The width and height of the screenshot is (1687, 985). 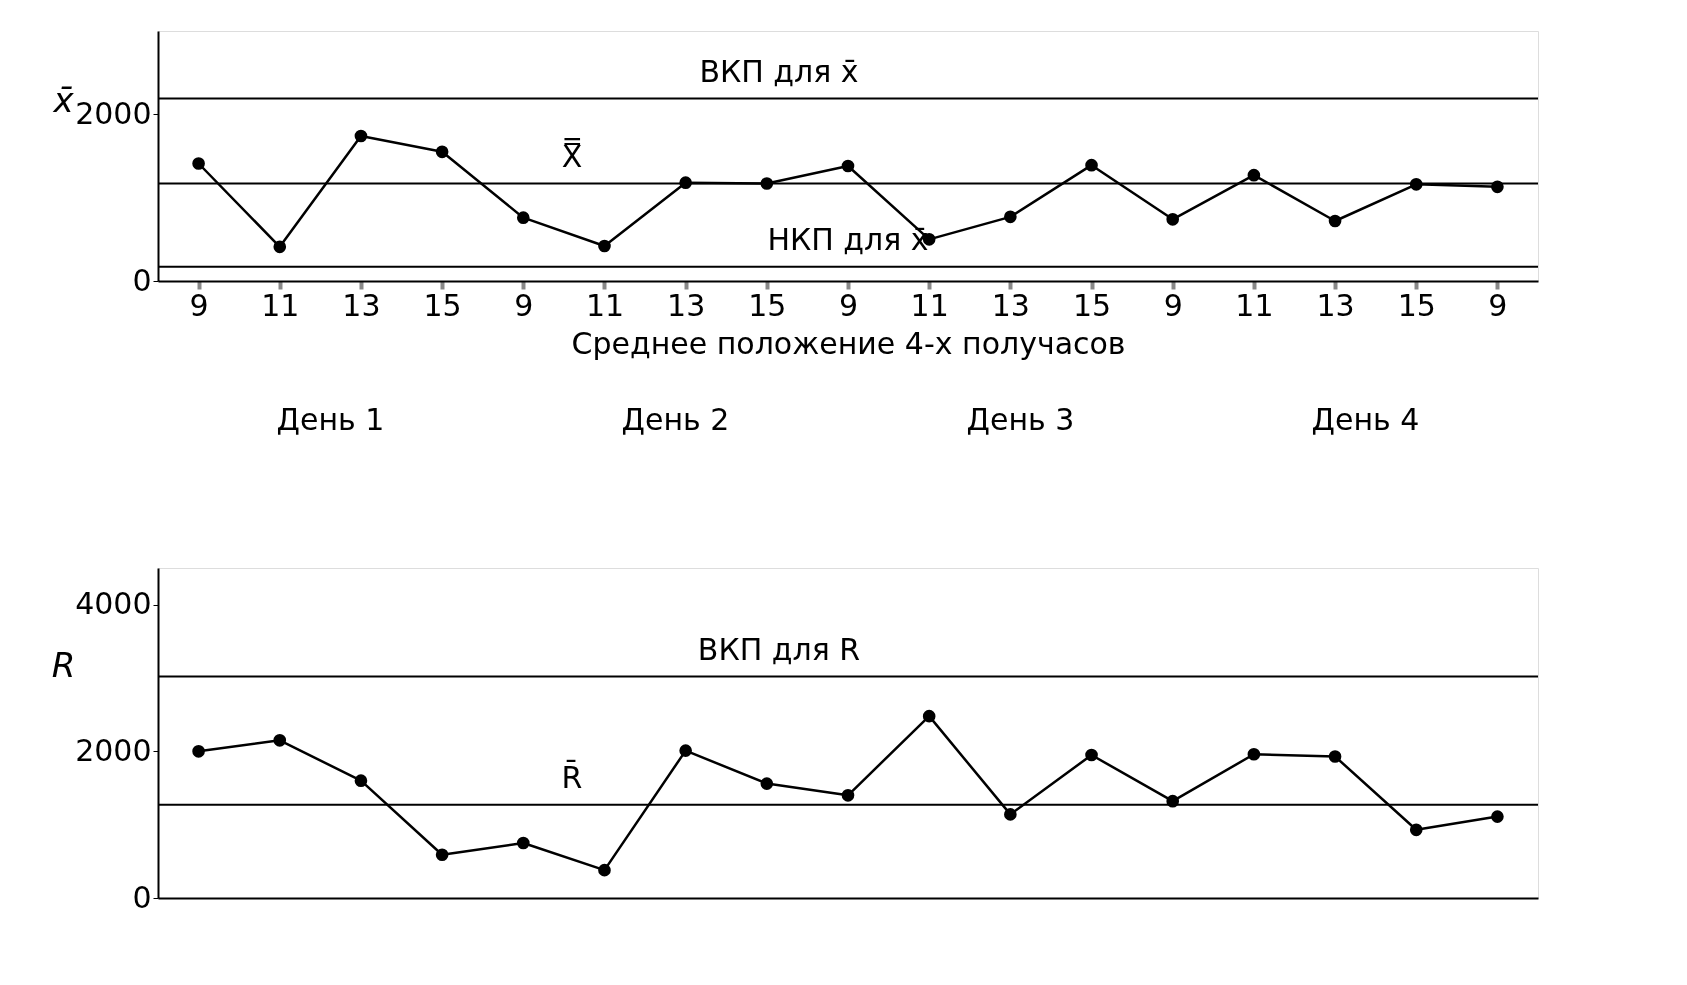 I want to click on x-axis-title: Среднее положение 4-х получасов, so click(x=848, y=343).